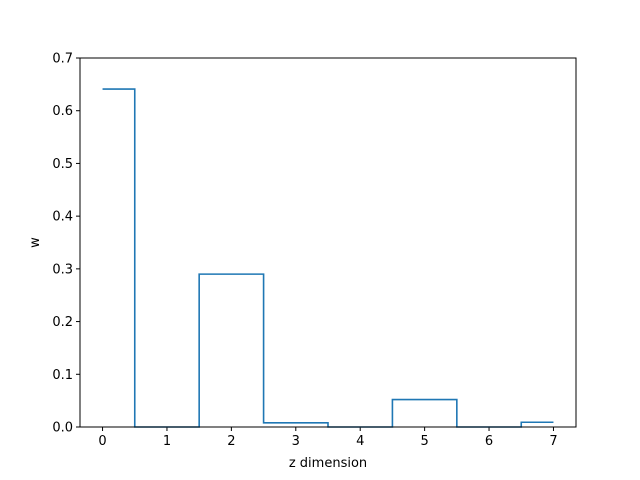  I want to click on x-tick-label: 2, so click(231, 441).